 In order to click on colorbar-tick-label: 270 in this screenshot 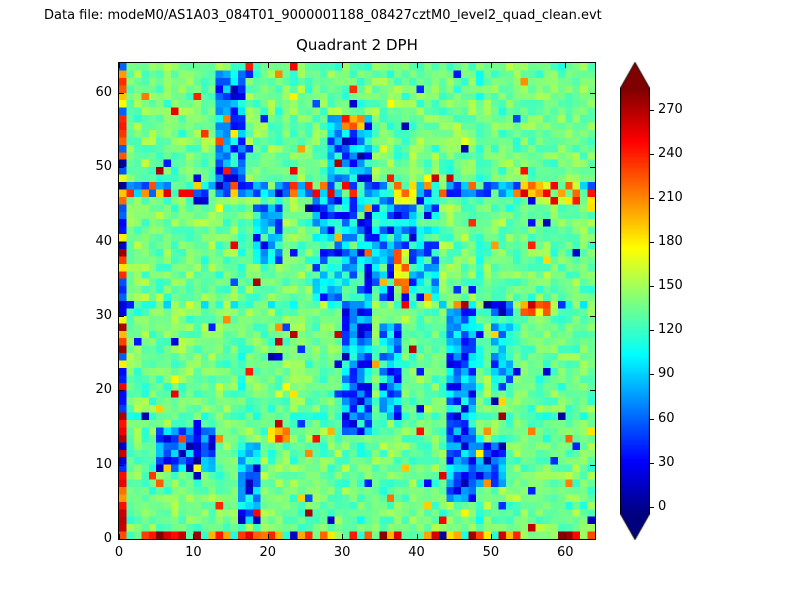, I will do `click(670, 110)`.